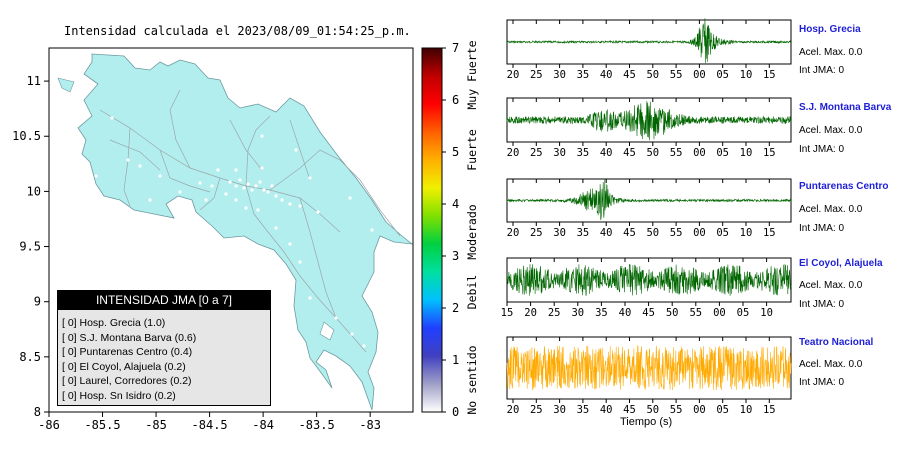  I want to click on colorbar-ticks: 0 1 2 3 4 5 6 7, so click(450, 230).